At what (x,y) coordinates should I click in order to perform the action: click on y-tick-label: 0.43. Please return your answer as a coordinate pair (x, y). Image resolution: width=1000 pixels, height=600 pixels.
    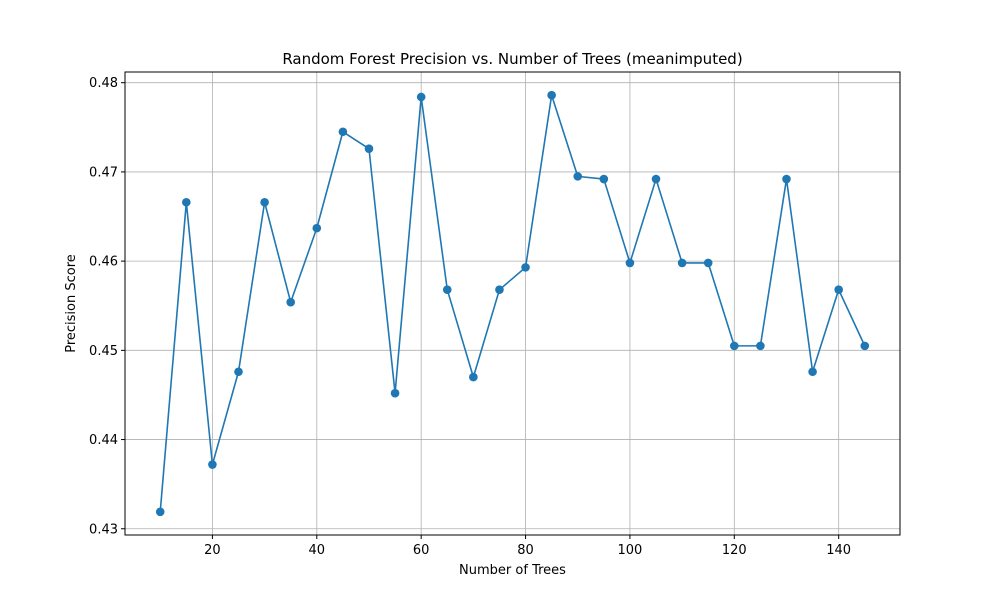
    Looking at the image, I should click on (103, 529).